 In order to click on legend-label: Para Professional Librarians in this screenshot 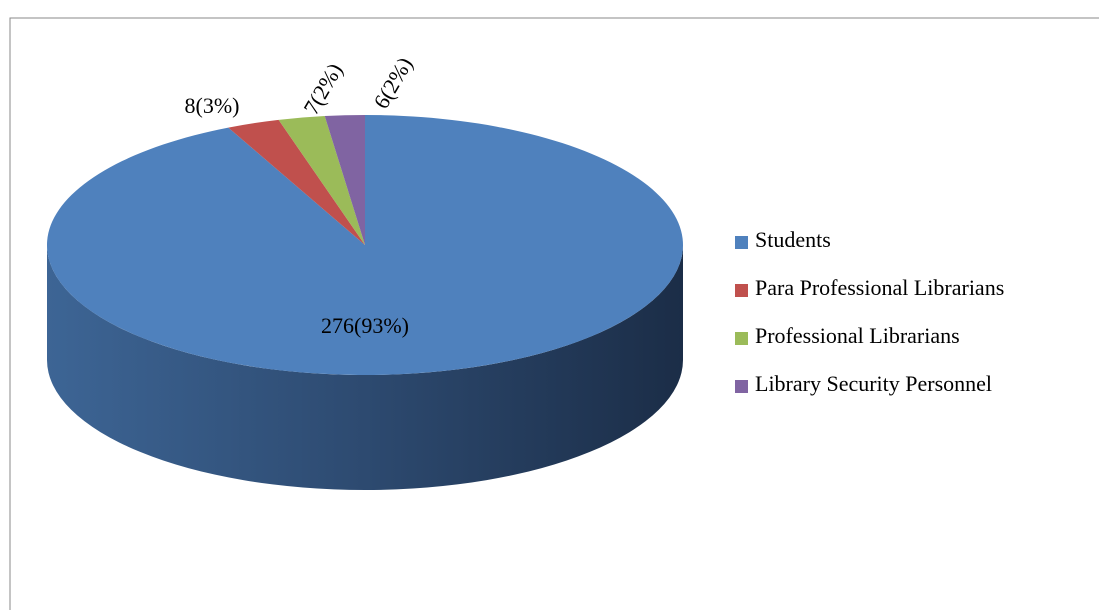, I will do `click(879, 287)`.